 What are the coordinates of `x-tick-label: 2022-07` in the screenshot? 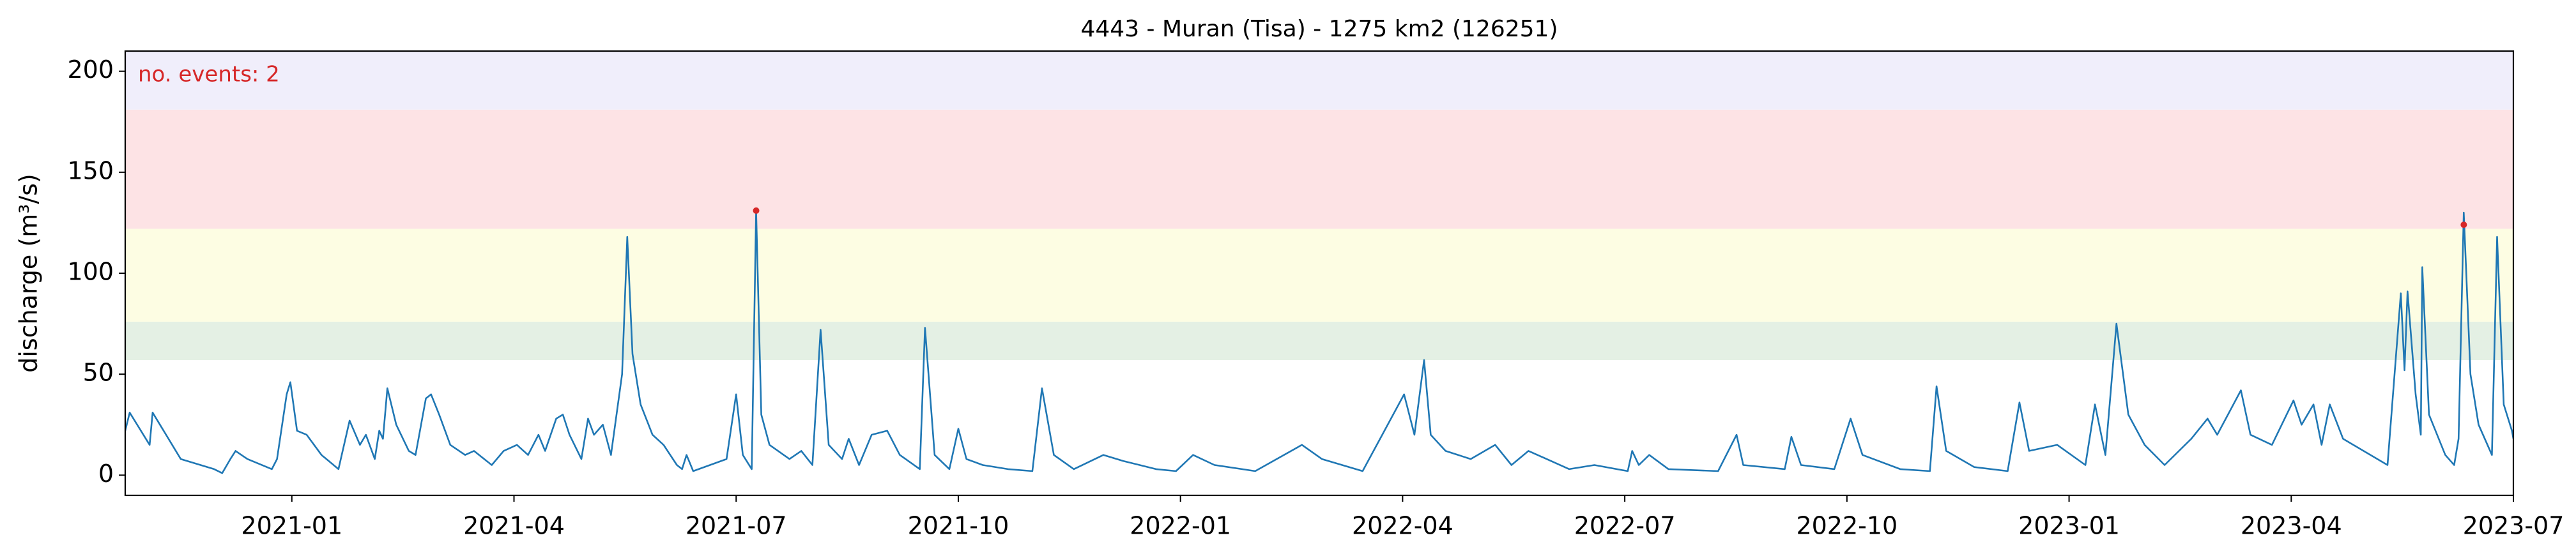 It's located at (1625, 526).